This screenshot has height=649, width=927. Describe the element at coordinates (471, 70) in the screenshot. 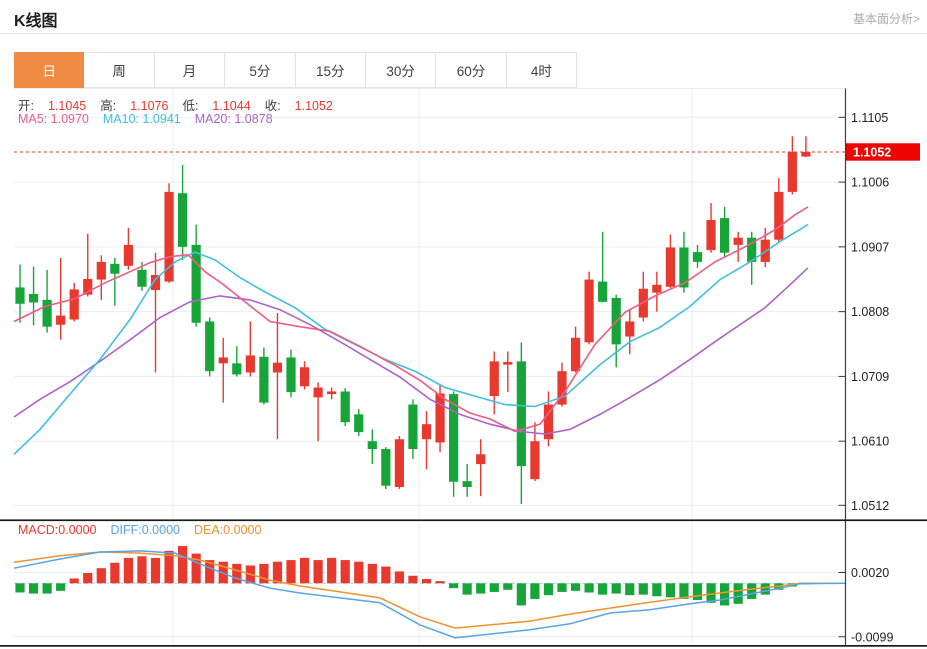

I see `tab-60分: 60分` at that location.